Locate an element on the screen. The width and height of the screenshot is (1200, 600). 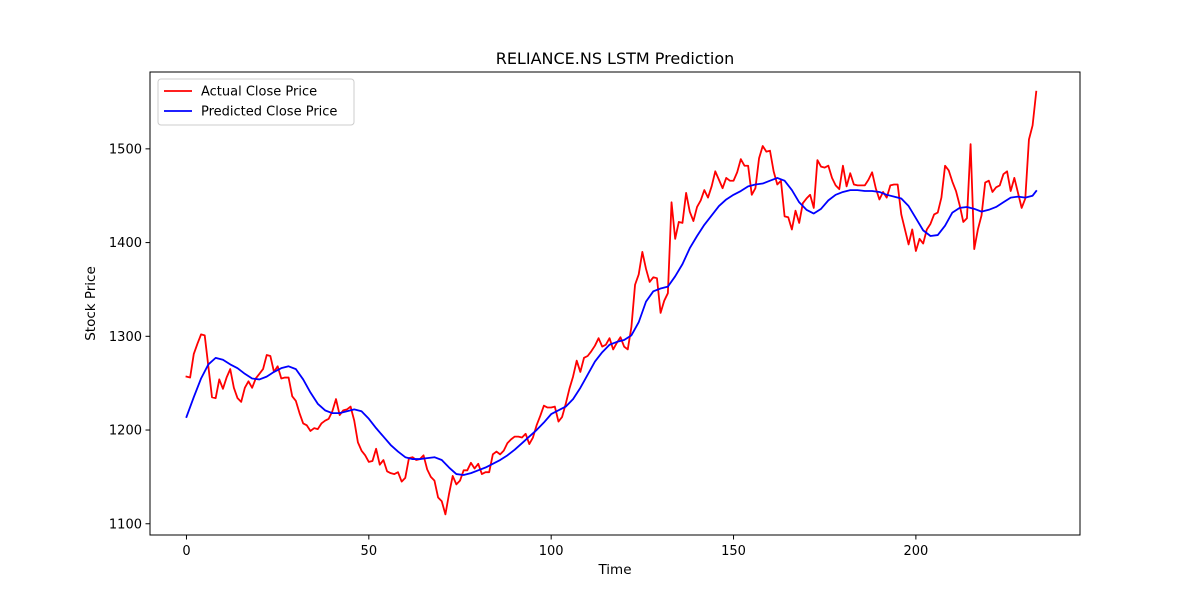
y-tick-label: 1400 is located at coordinates (125, 243).